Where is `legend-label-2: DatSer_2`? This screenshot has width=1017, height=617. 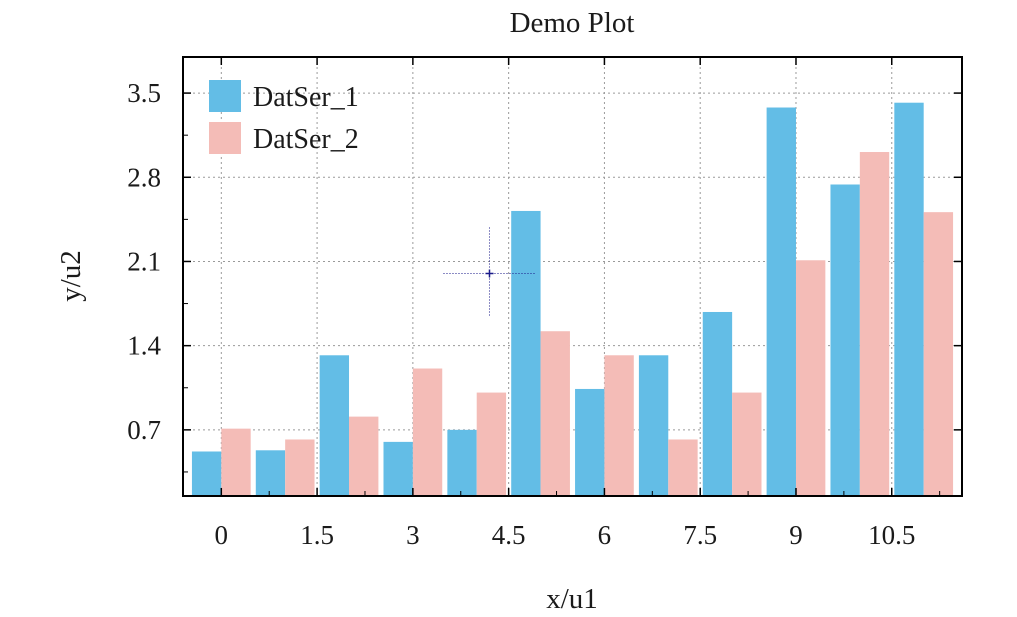
legend-label-2: DatSer_2 is located at coordinates (306, 139).